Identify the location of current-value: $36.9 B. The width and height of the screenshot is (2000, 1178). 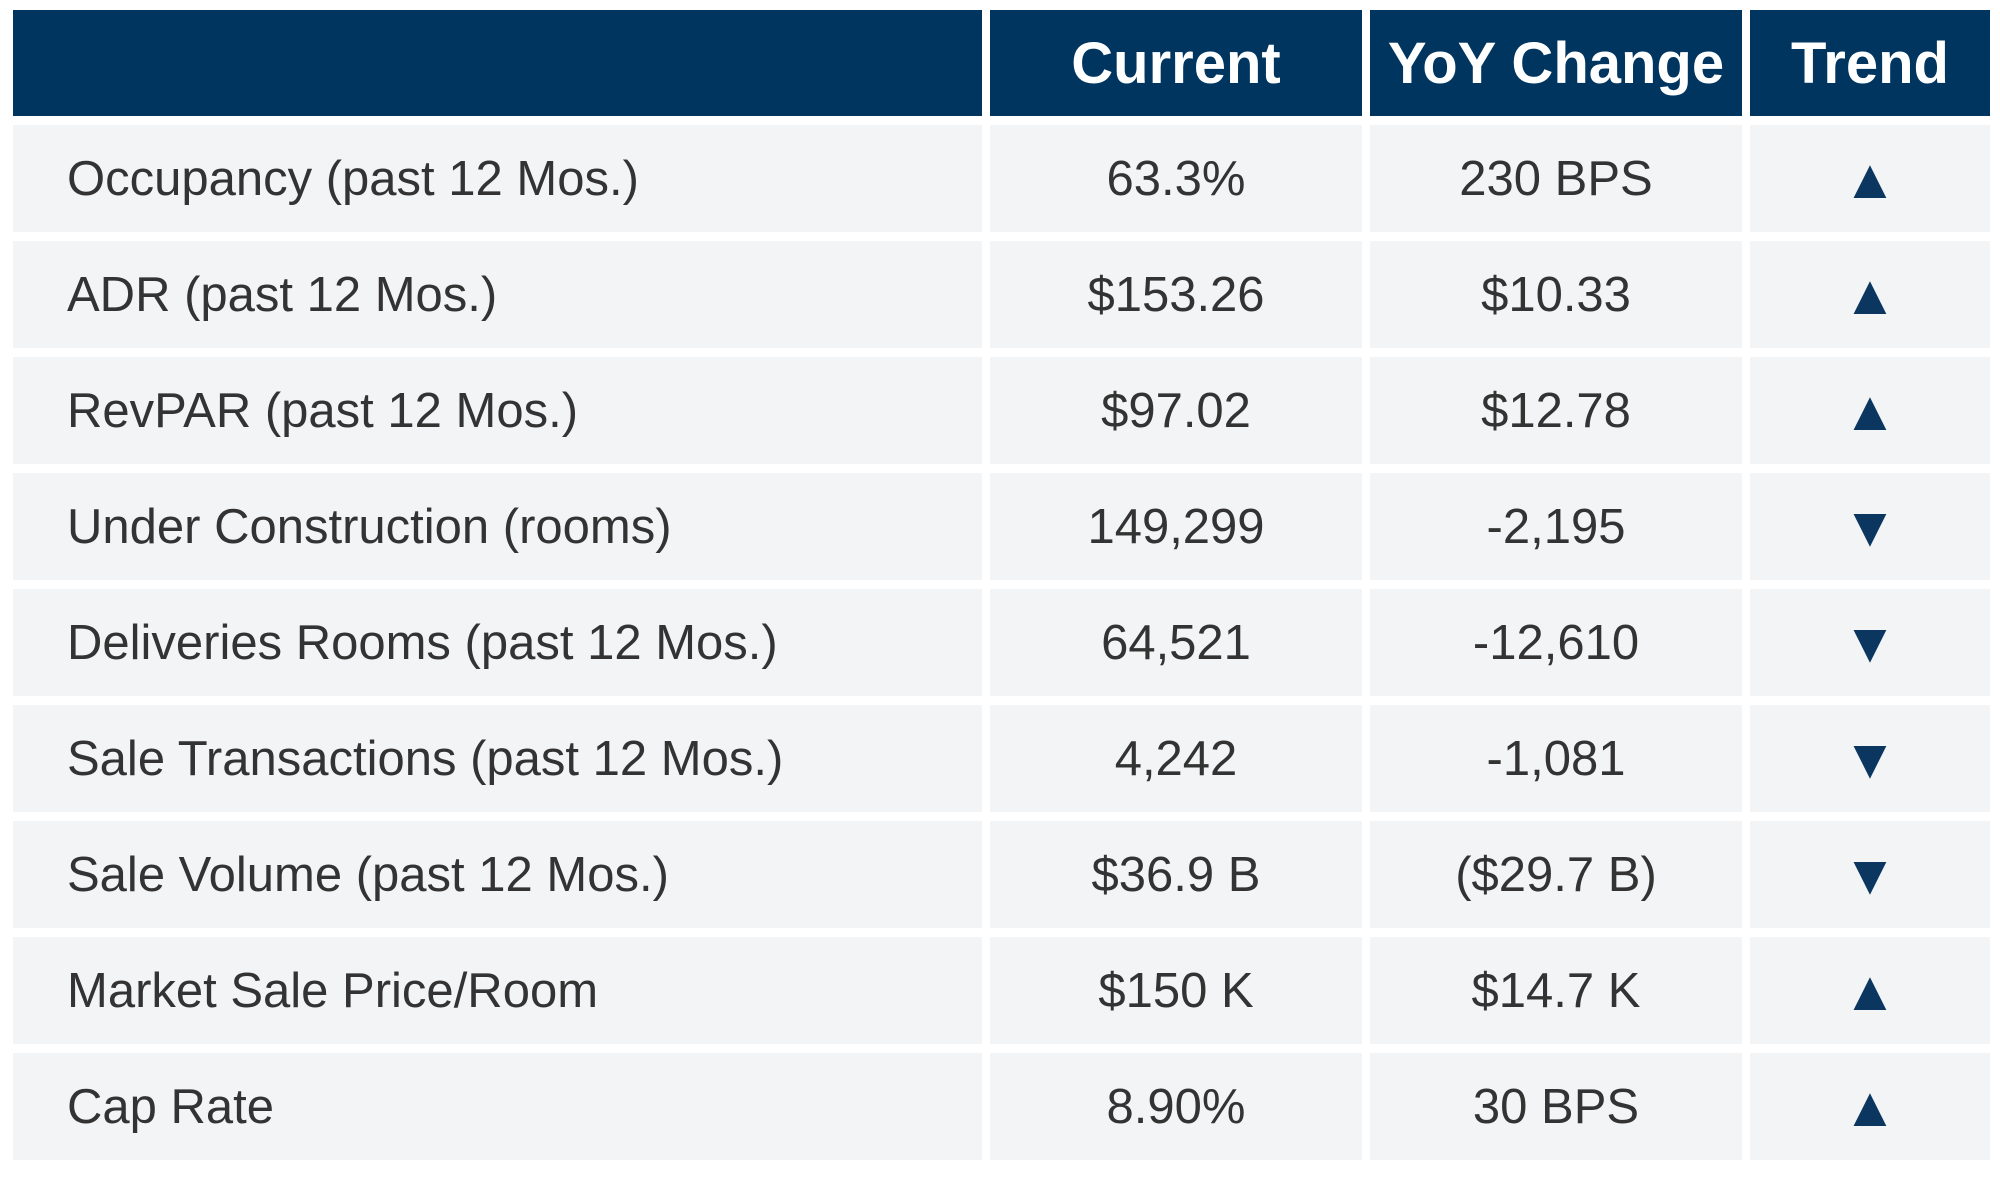
(1176, 874).